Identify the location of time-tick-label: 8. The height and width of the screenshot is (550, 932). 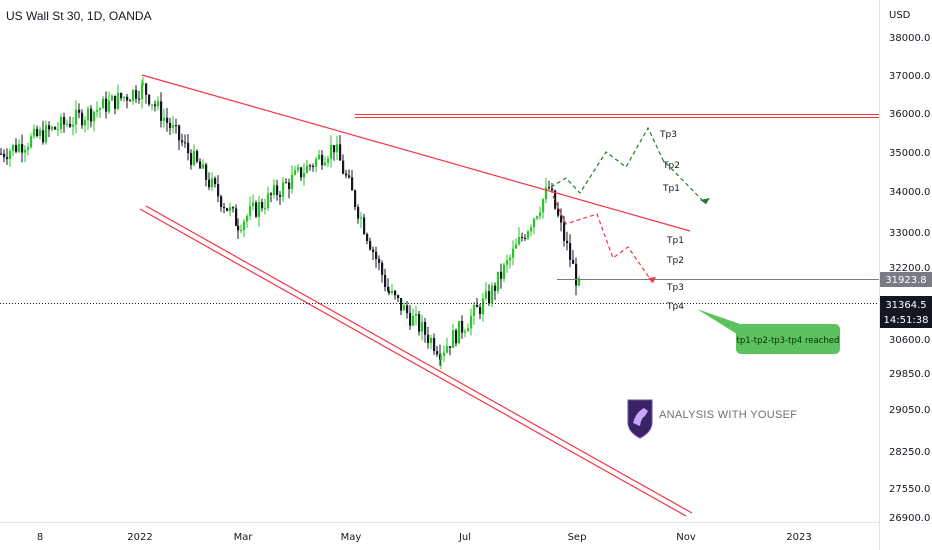
(40, 537).